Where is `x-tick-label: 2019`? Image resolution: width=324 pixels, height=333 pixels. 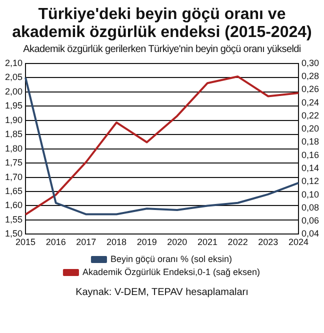 x-tick-label: 2019 is located at coordinates (146, 242).